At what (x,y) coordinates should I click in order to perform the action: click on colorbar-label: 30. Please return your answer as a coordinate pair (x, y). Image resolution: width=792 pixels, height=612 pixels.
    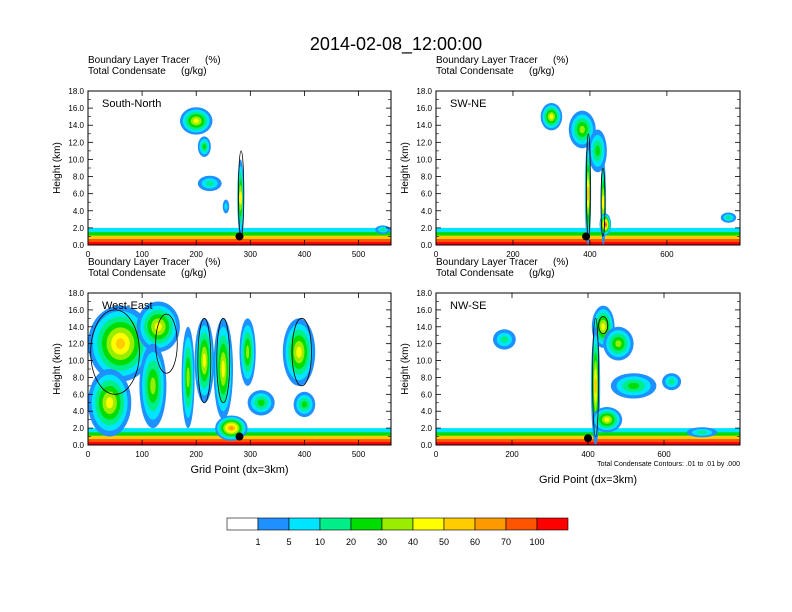
    Looking at the image, I should click on (382, 542).